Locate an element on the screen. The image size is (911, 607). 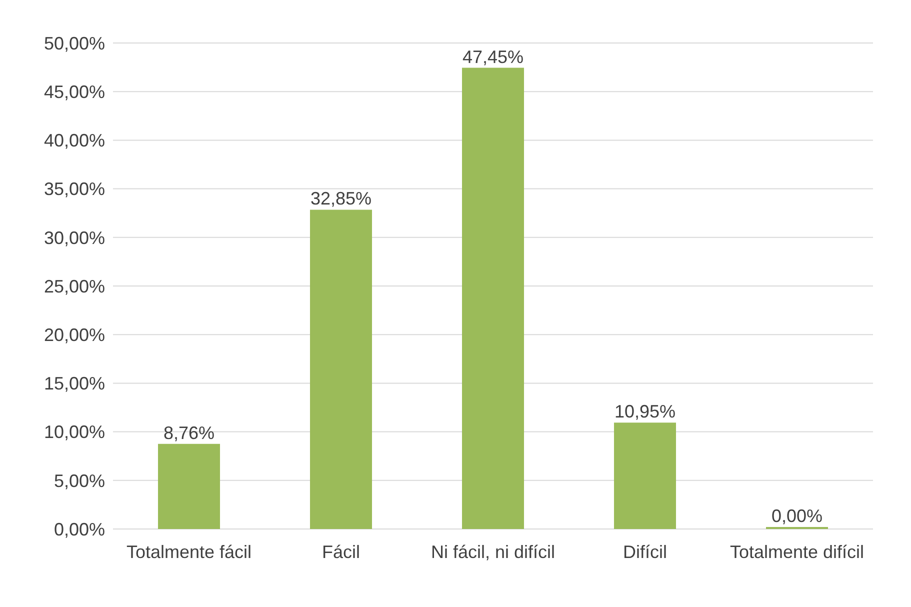
data-label: 0,00% is located at coordinates (797, 516).